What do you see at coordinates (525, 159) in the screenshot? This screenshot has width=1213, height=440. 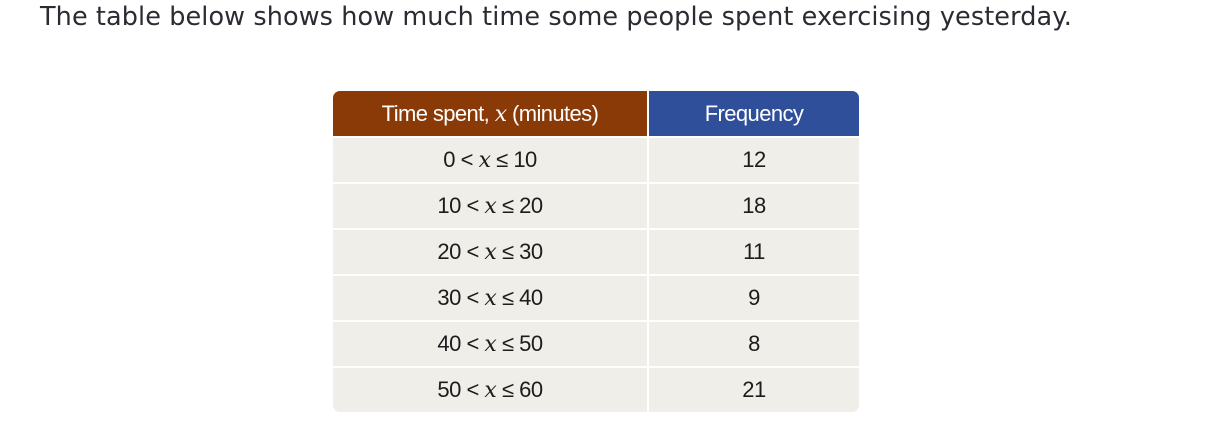 I see `interval-upper: 10` at bounding box center [525, 159].